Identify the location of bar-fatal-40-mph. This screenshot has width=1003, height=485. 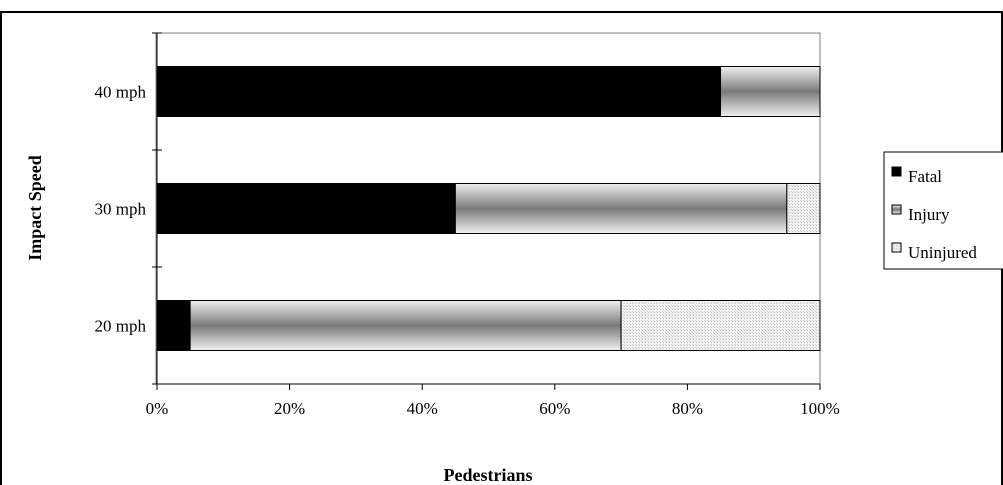
(439, 91).